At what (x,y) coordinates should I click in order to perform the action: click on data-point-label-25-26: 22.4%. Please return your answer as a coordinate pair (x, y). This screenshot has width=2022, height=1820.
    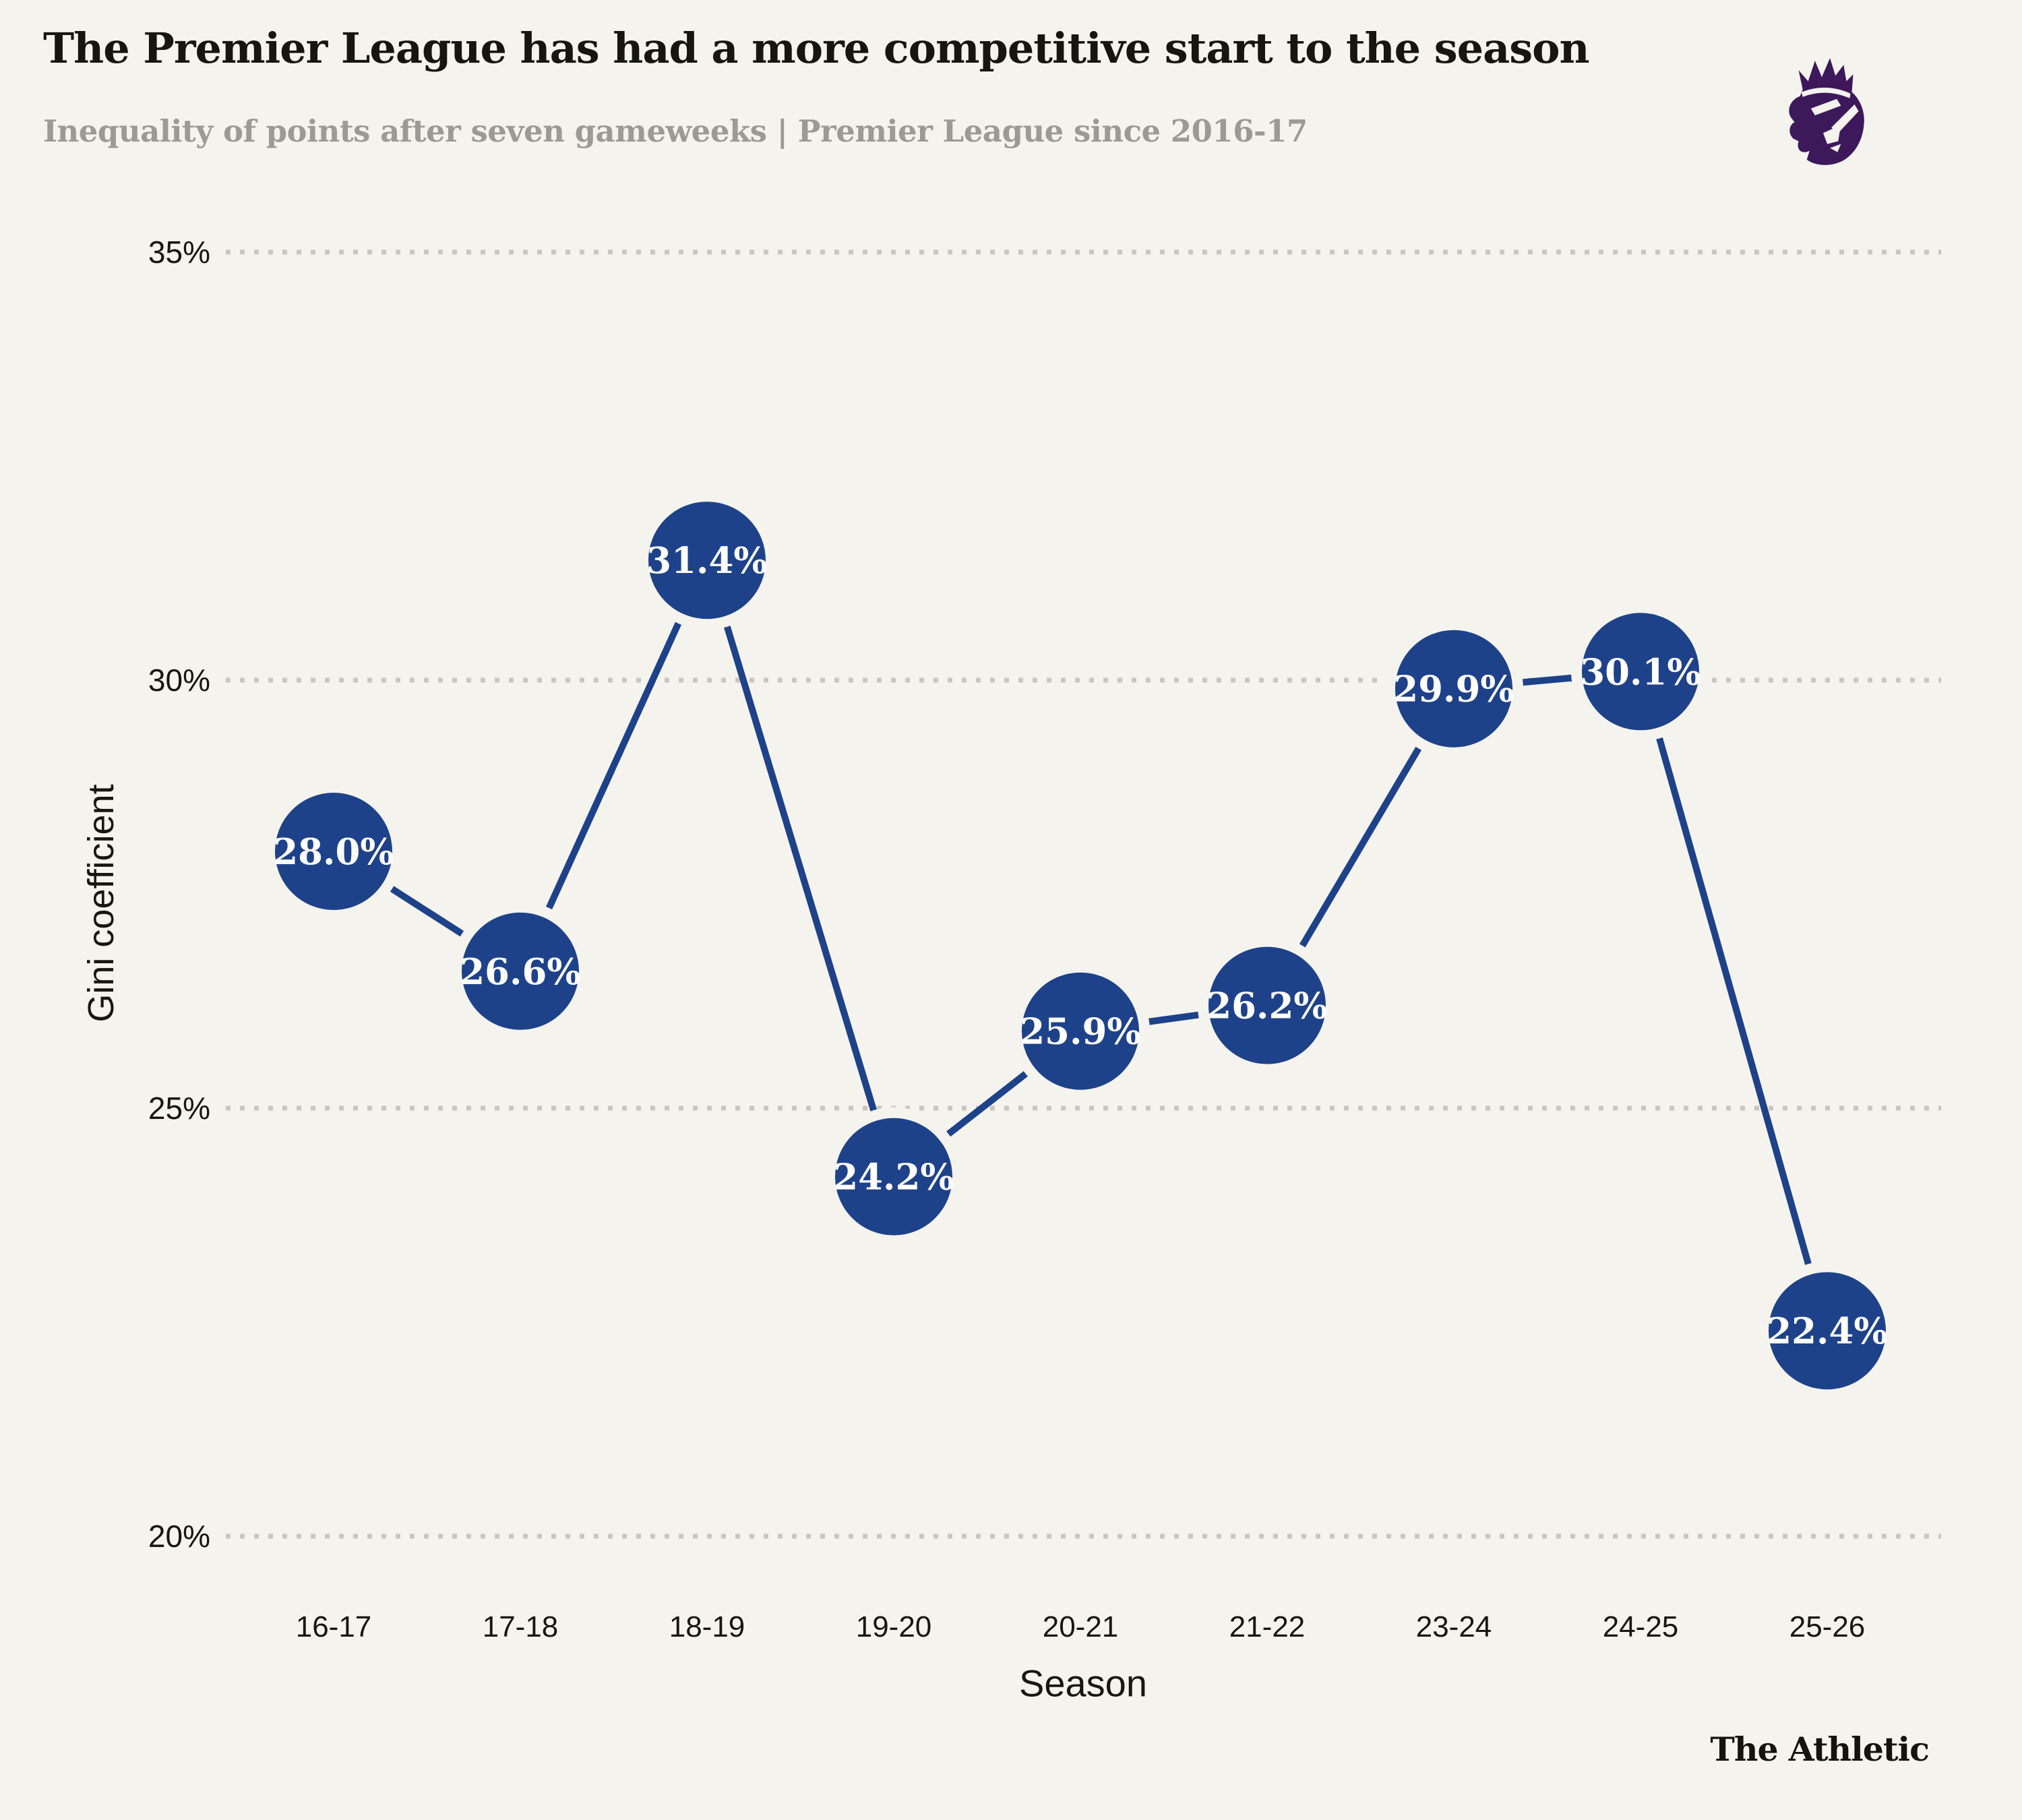
    Looking at the image, I should click on (1827, 1331).